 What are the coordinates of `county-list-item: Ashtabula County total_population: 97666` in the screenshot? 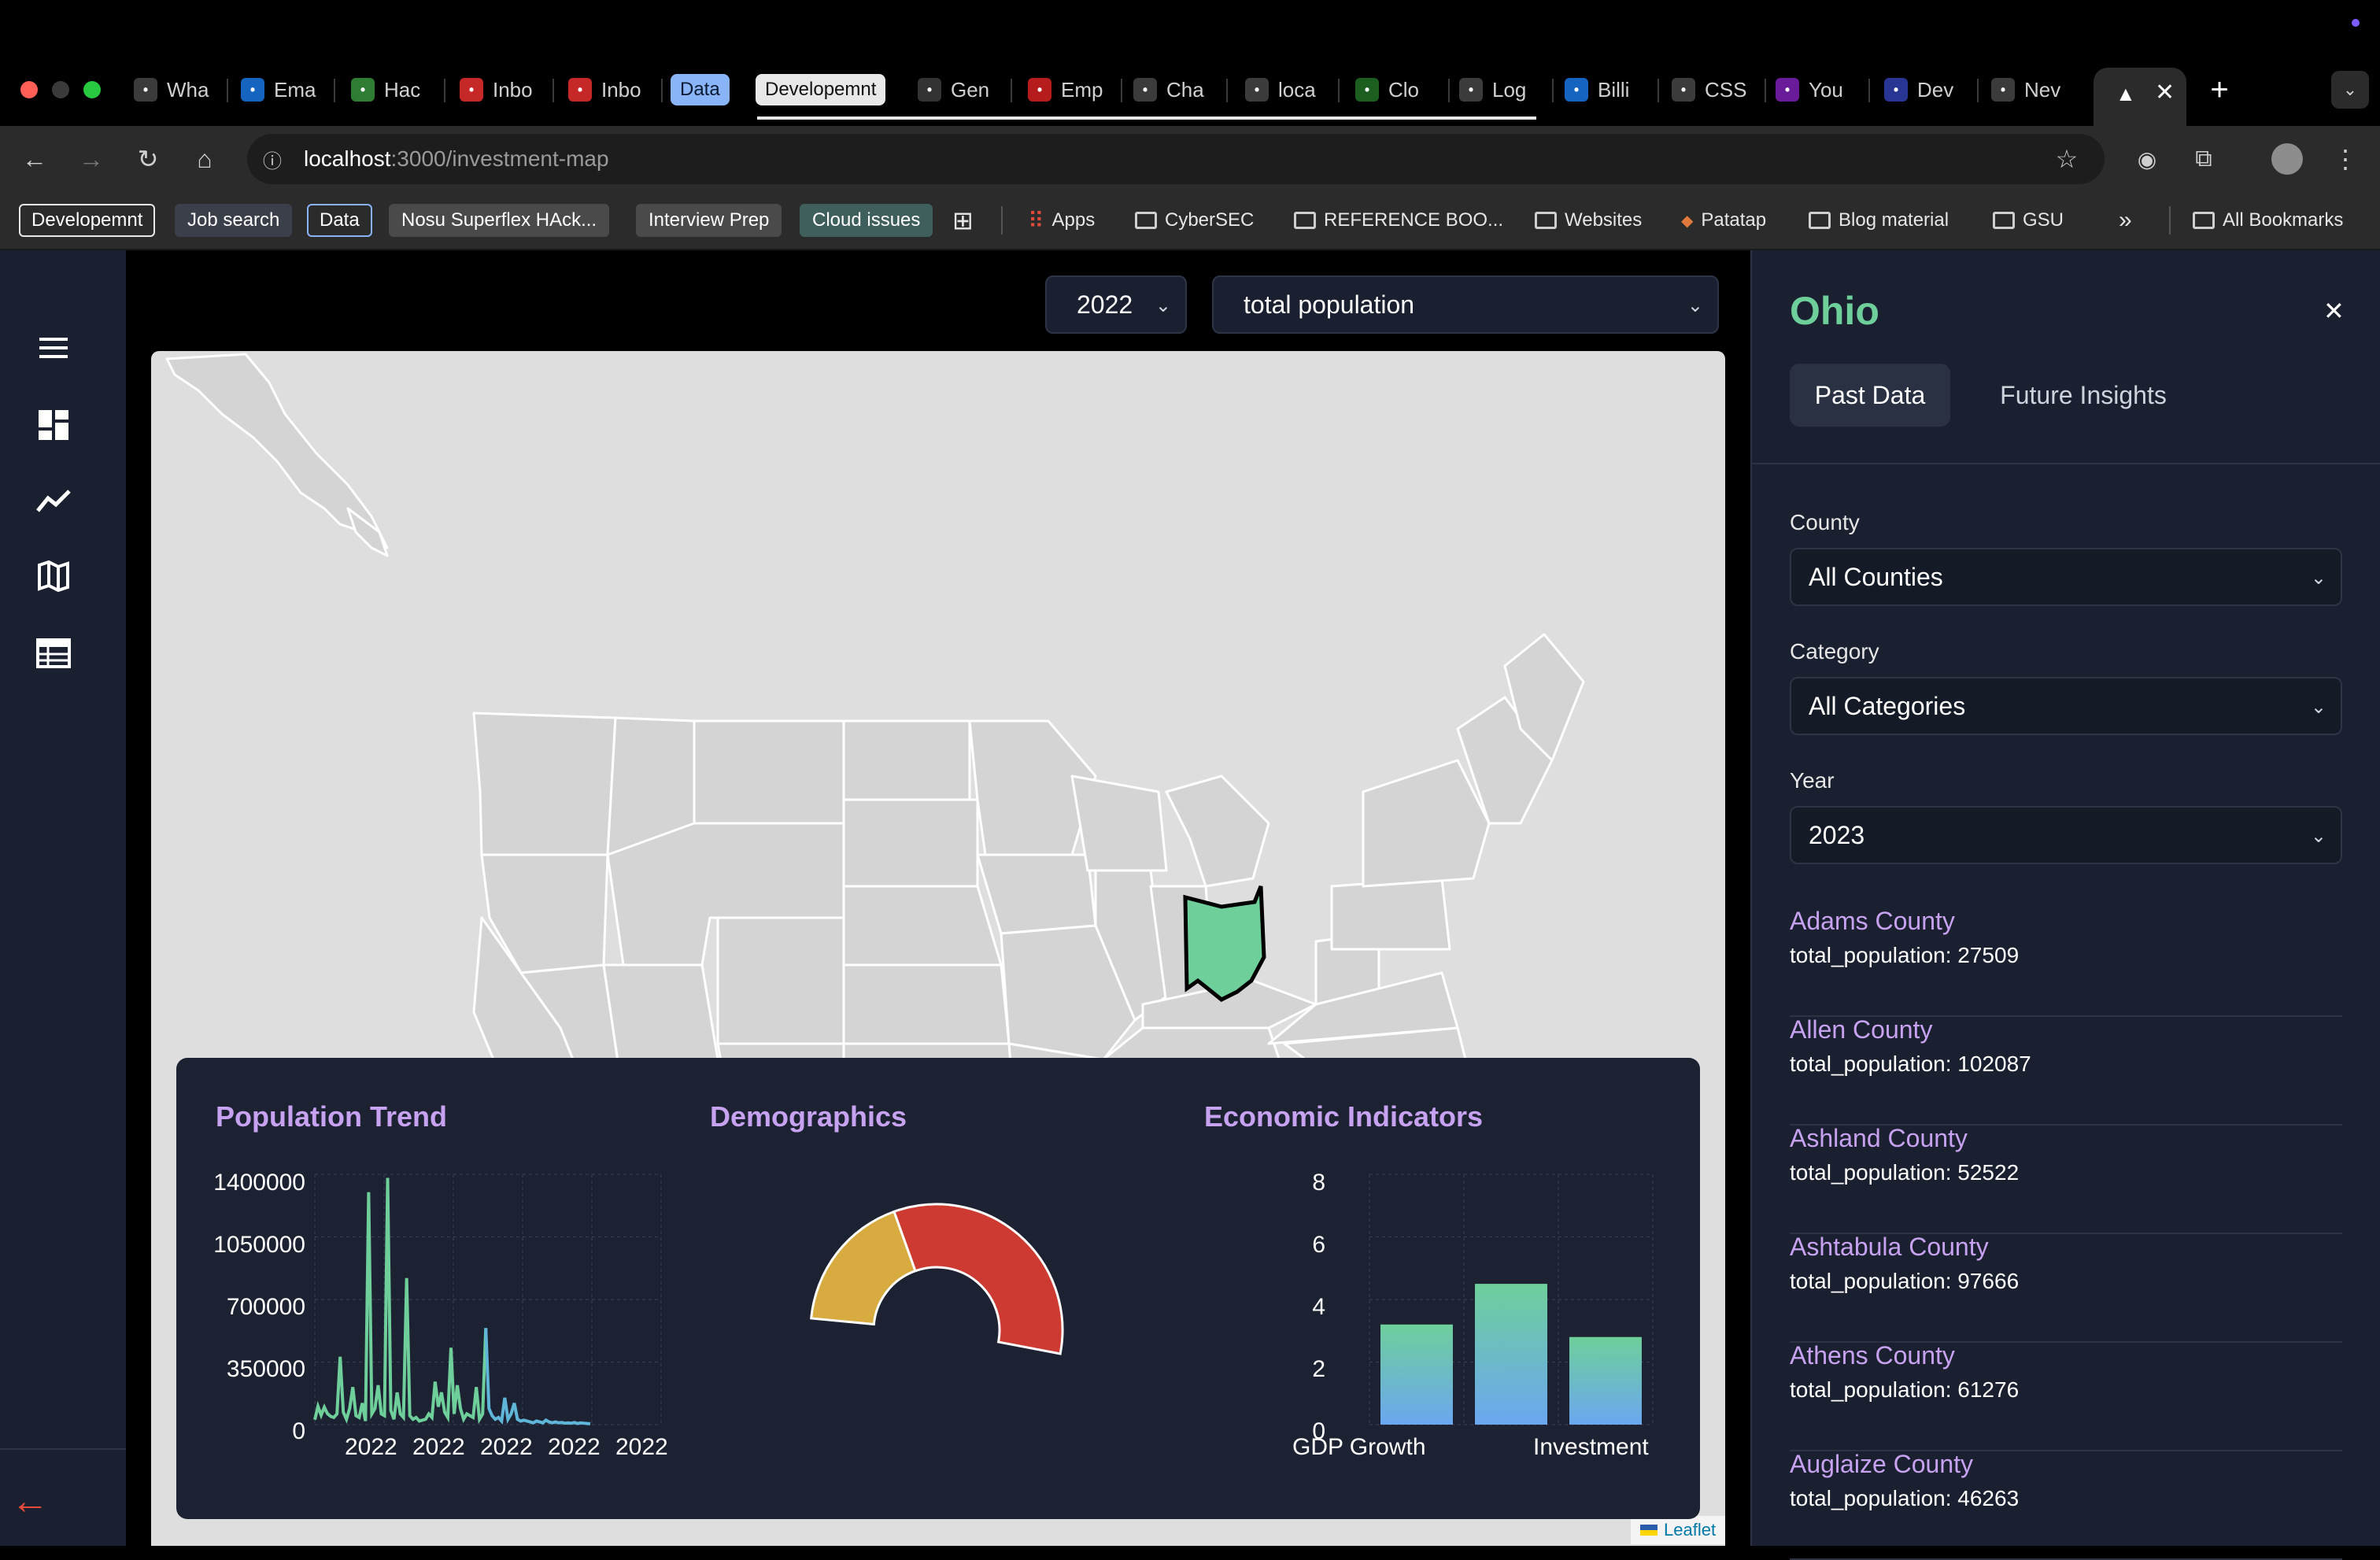 It's located at (2066, 1288).